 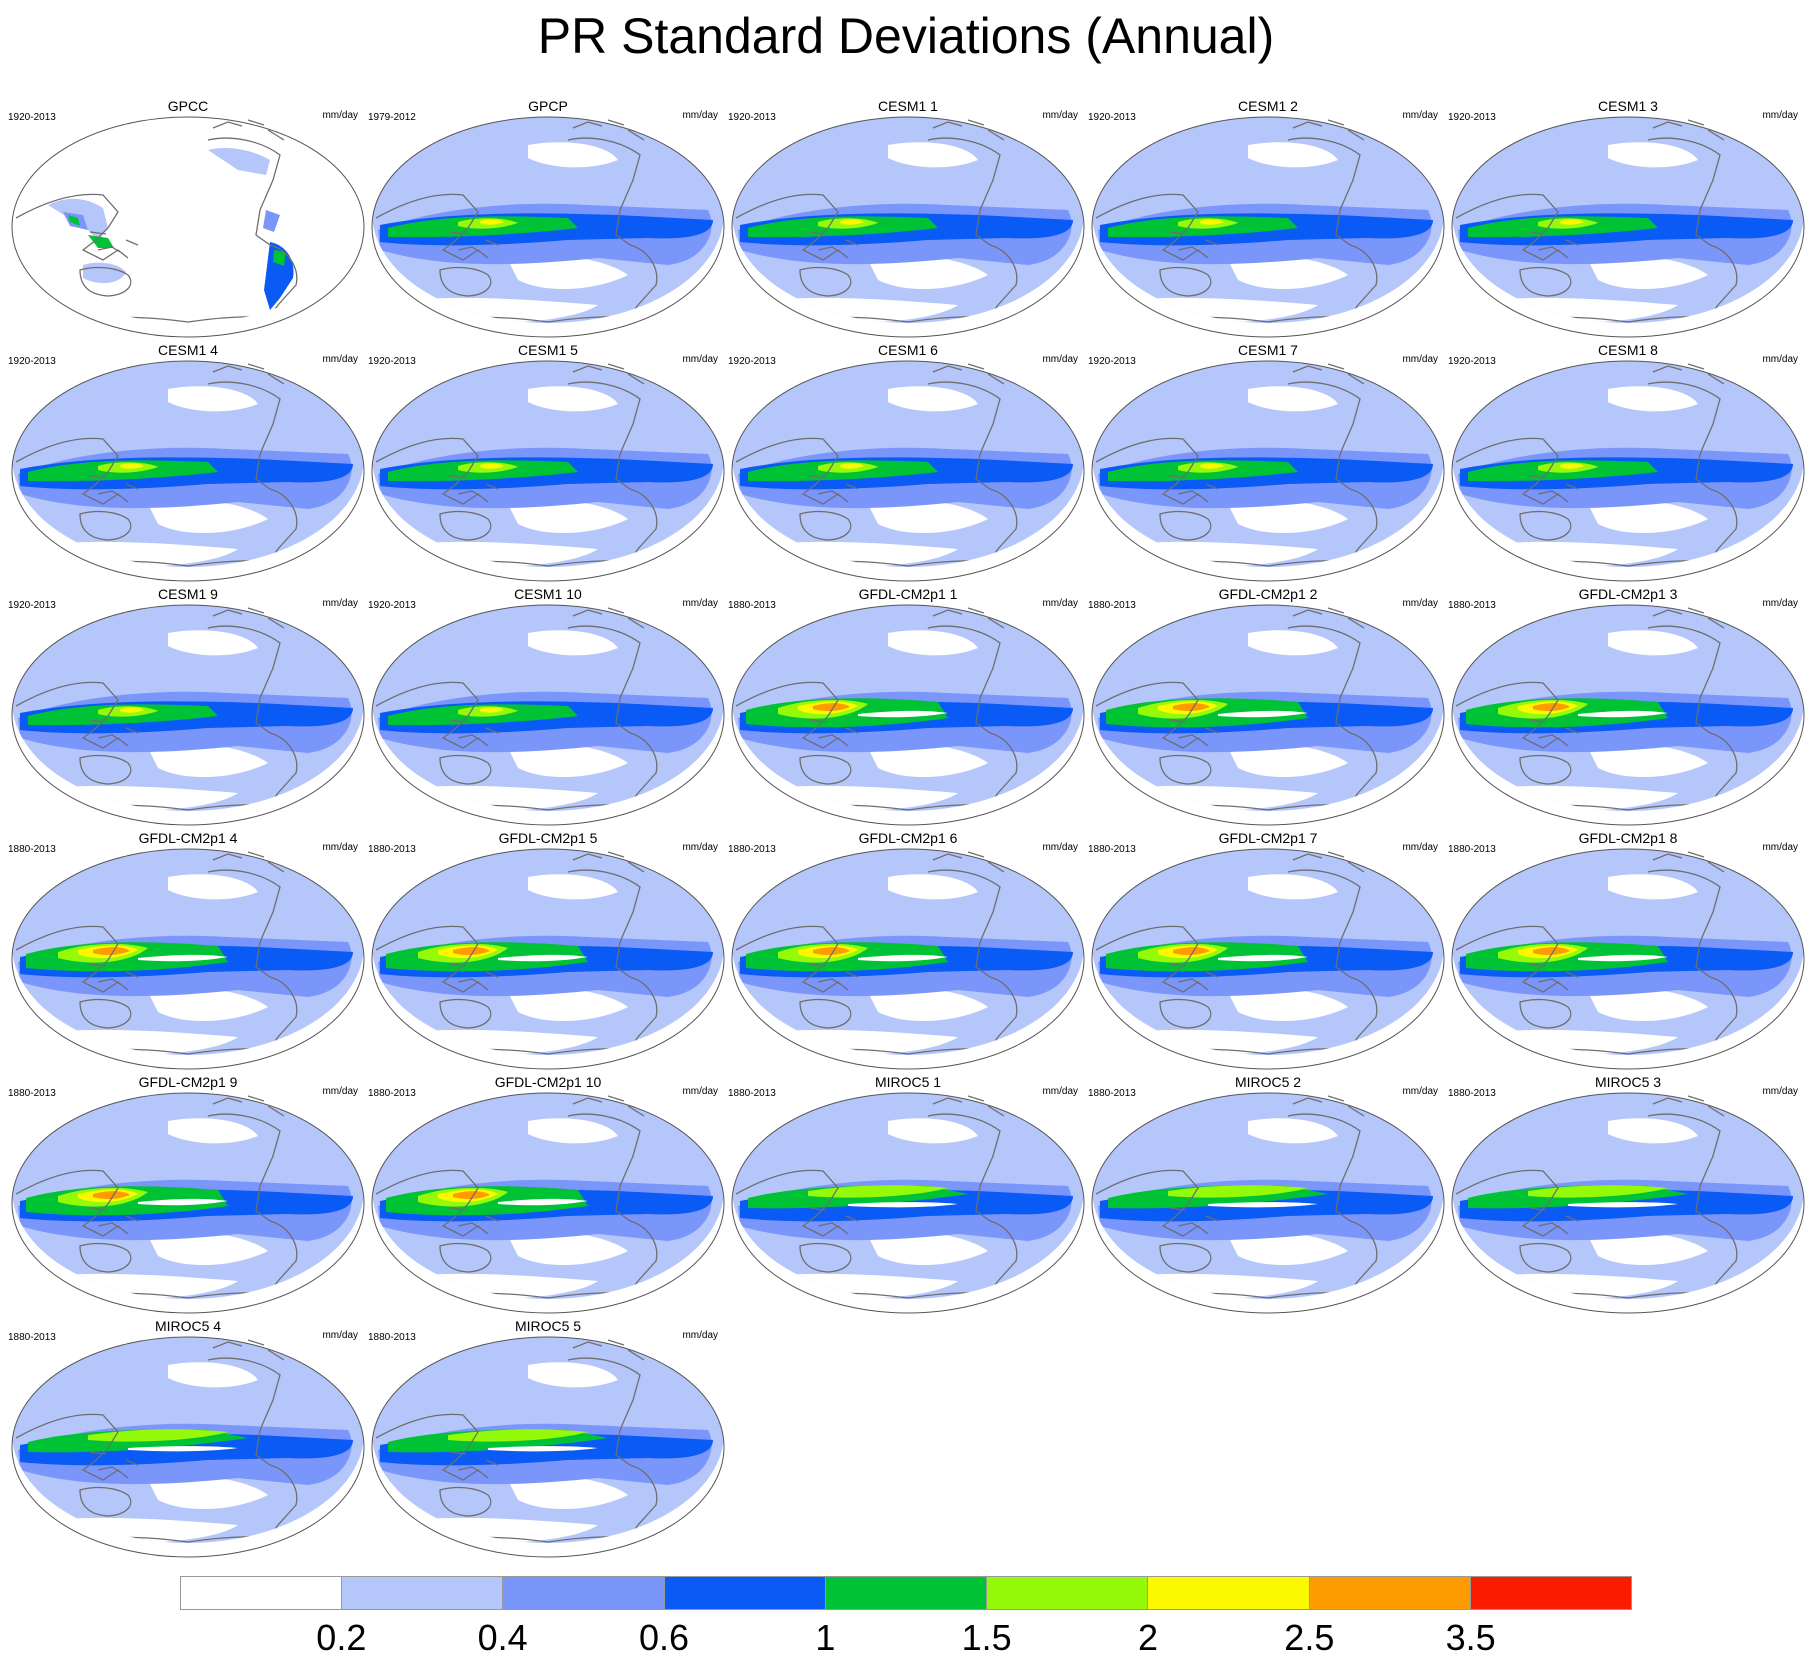 I want to click on colorbar, so click(x=906, y=1593).